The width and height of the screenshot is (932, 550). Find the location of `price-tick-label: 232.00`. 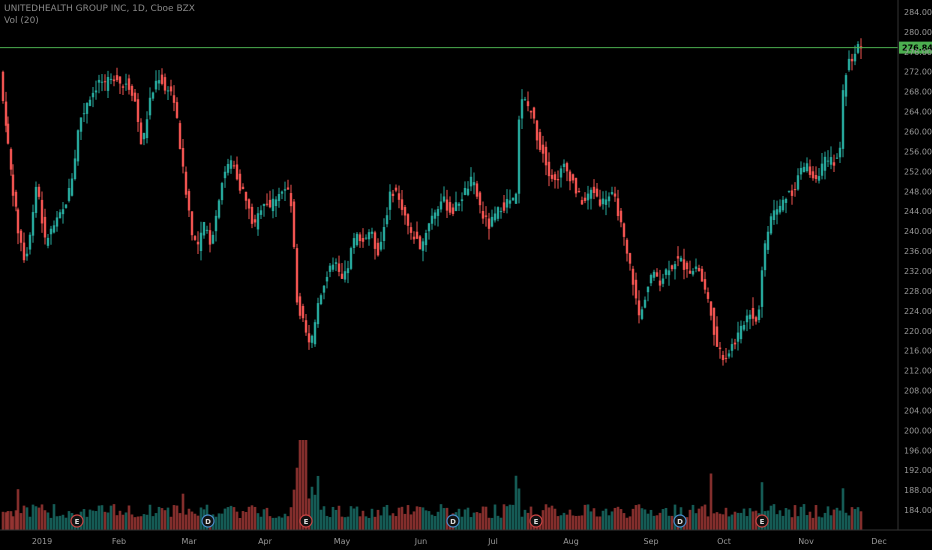

price-tick-label: 232.00 is located at coordinates (918, 271).